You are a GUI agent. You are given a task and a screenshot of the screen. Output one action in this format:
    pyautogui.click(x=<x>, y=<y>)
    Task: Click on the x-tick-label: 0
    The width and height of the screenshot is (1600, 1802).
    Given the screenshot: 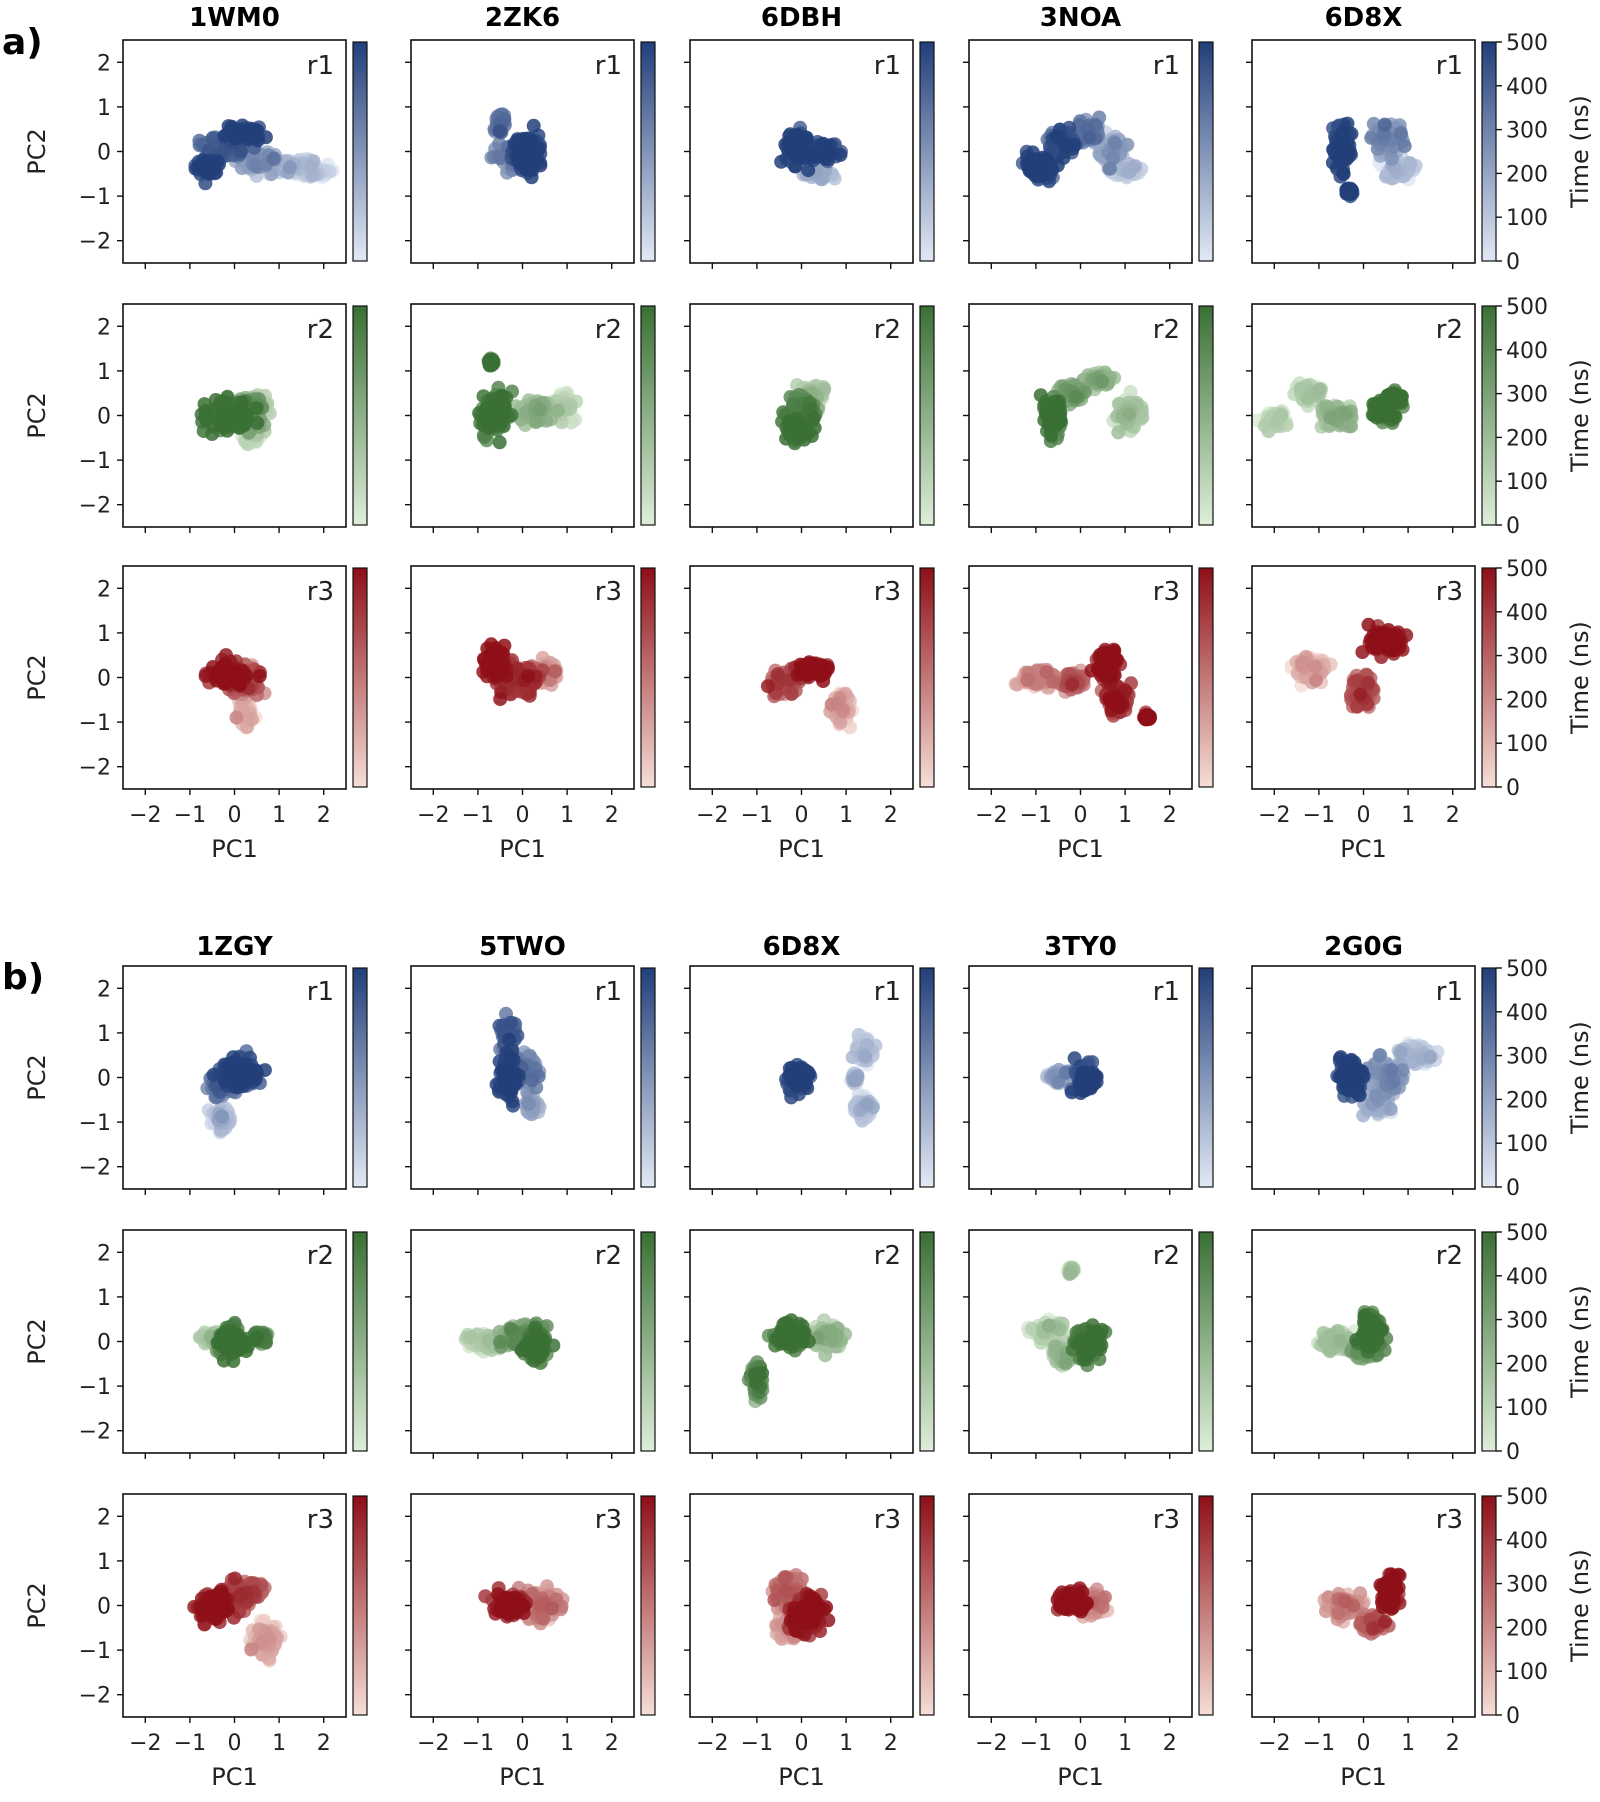 What is the action you would take?
    pyautogui.click(x=523, y=815)
    